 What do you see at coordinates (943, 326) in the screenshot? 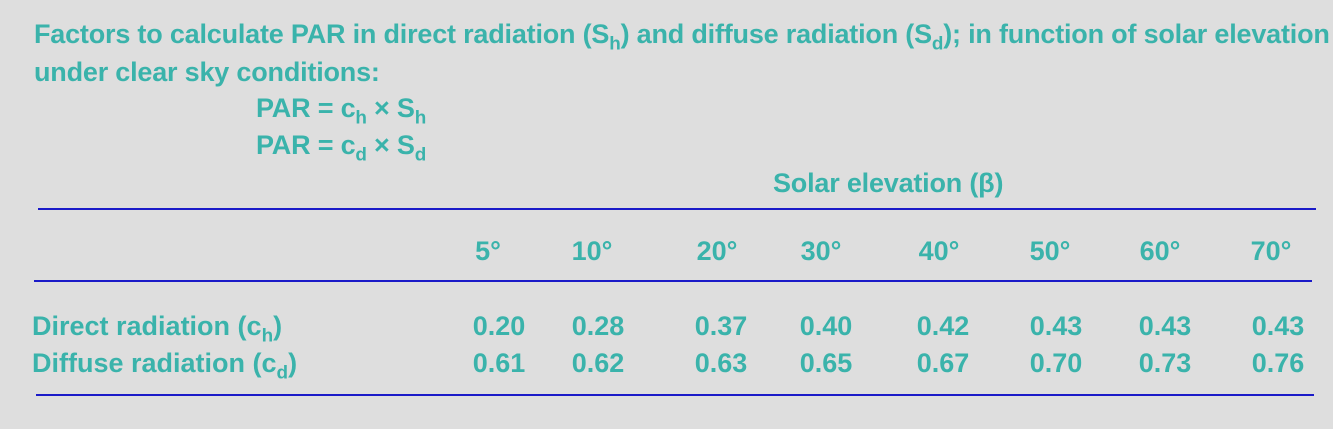
I see `table-cell: 0.42` at bounding box center [943, 326].